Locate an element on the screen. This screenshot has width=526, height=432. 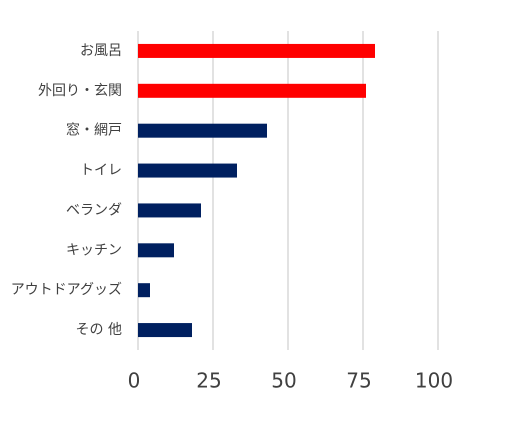
x-tick-label: 0 is located at coordinates (134, 381).